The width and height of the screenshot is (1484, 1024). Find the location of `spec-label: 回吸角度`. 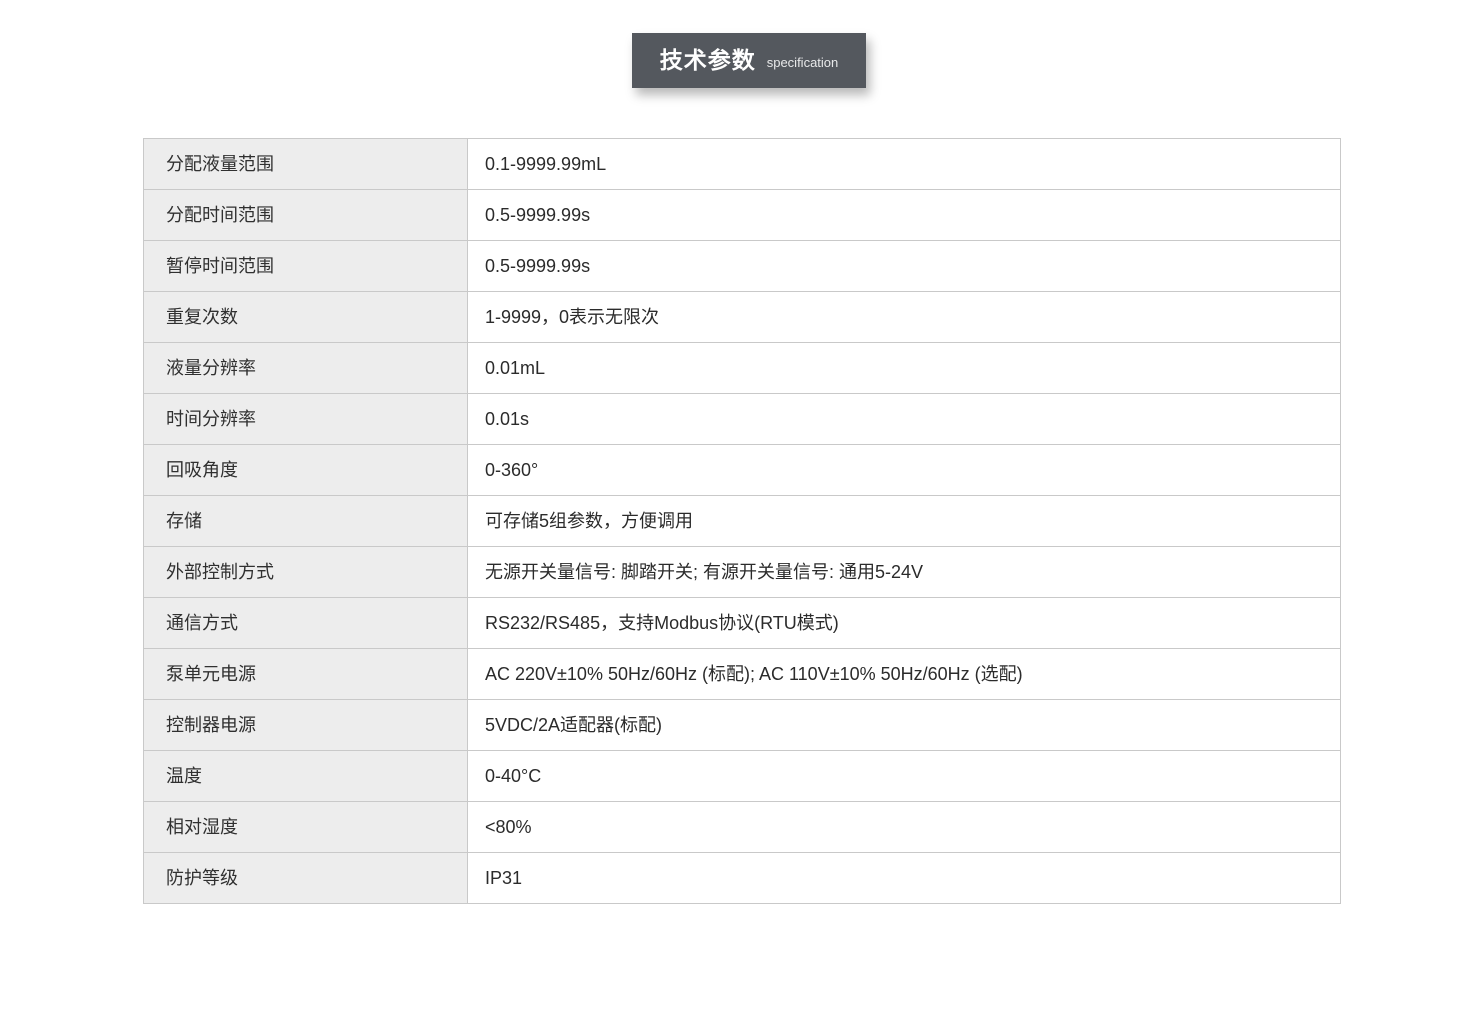

spec-label: 回吸角度 is located at coordinates (305, 470).